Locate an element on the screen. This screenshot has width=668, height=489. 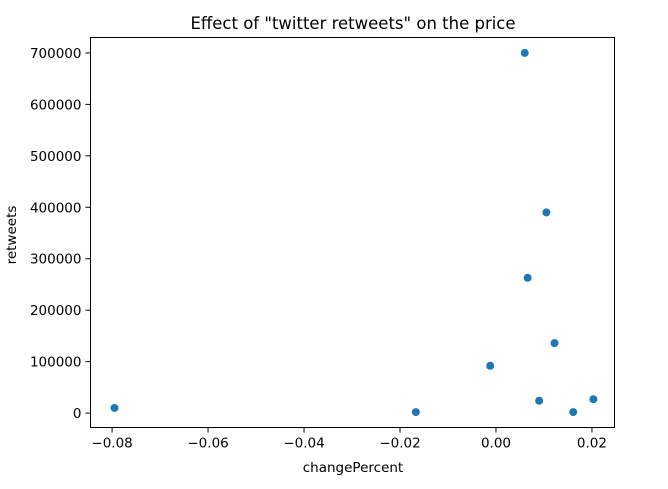
y-tick-label: 0 is located at coordinates (77, 414).